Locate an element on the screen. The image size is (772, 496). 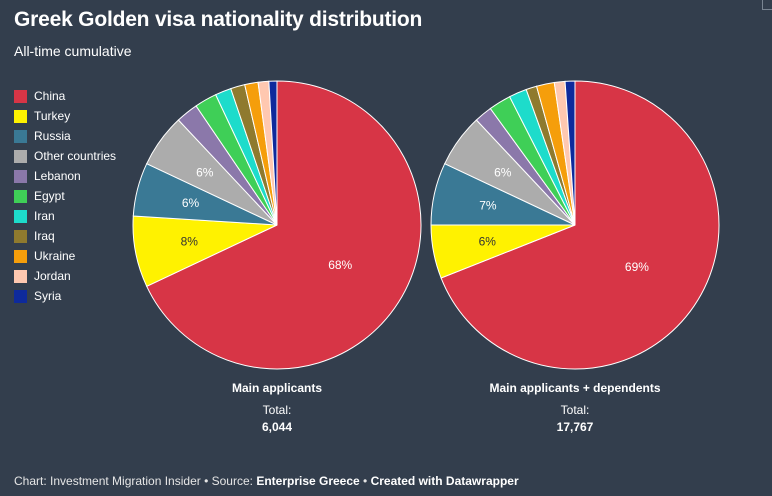
pie-data-label: 7% is located at coordinates (488, 206).